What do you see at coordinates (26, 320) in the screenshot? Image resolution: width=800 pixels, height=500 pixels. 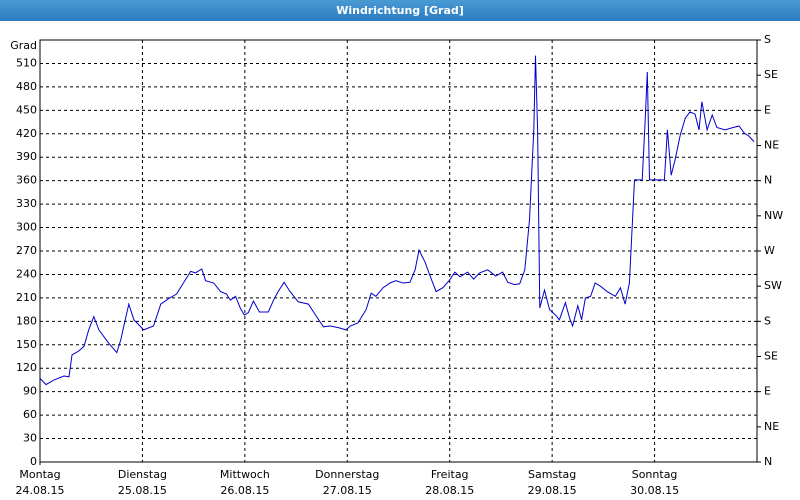 I see `y-tick-label: 180` at bounding box center [26, 320].